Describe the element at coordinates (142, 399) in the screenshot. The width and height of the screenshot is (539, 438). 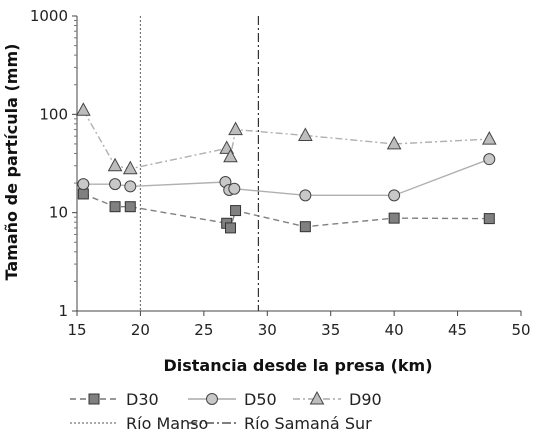
I see `legend-label: D30` at that location.